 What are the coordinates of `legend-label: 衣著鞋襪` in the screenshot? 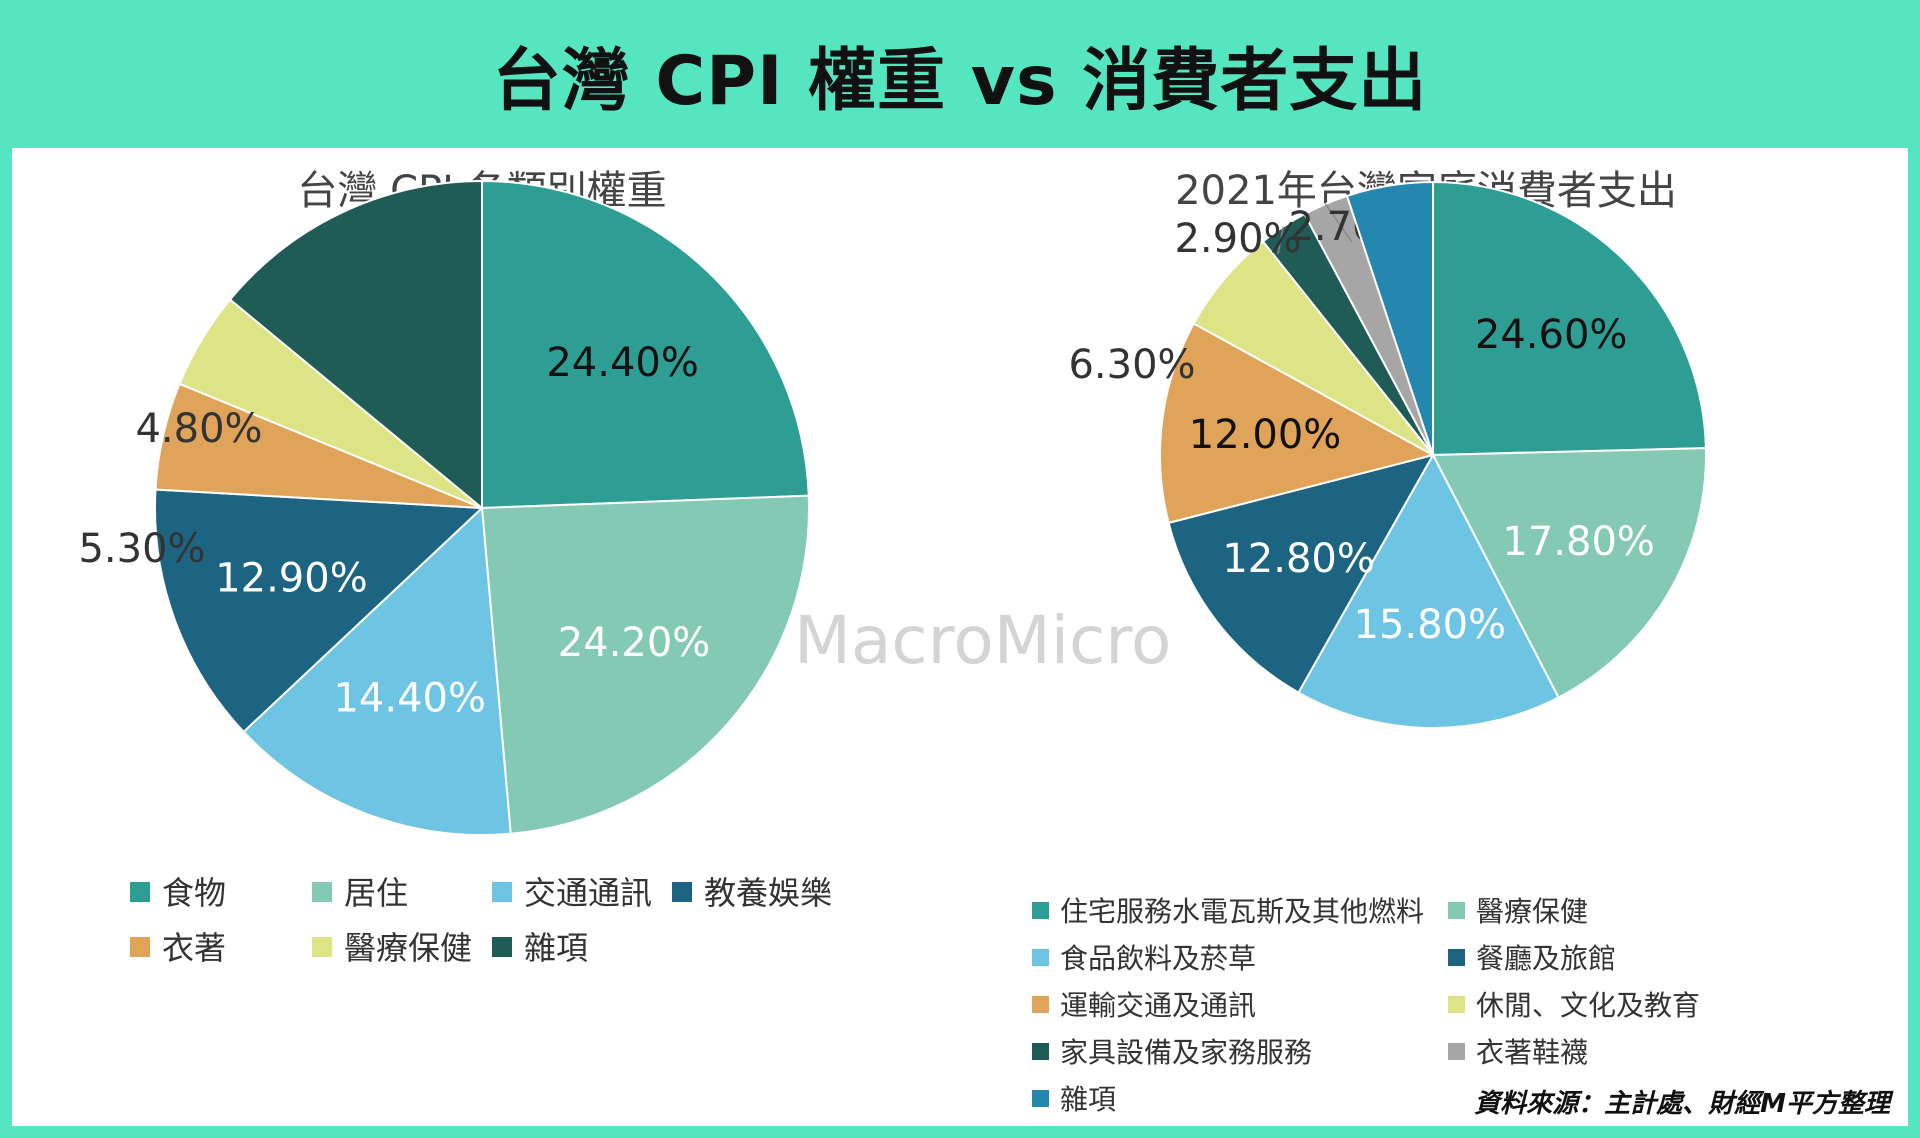 It's located at (1532, 1052).